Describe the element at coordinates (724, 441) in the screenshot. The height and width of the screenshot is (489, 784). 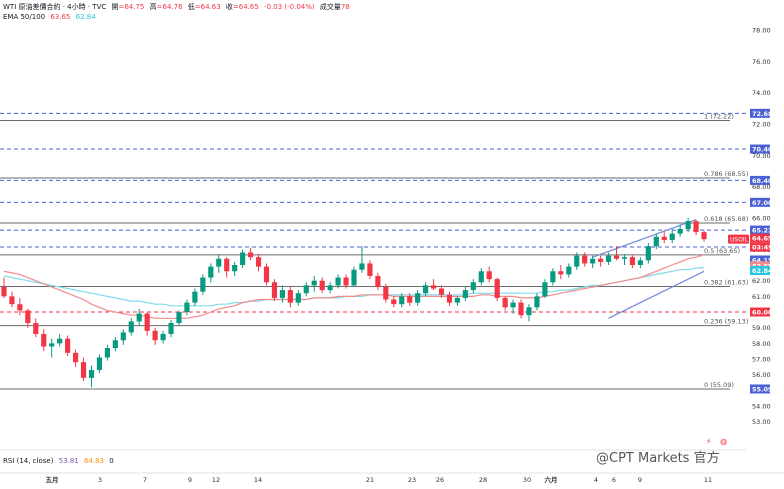
I see `earnings-icon: ◍` at that location.